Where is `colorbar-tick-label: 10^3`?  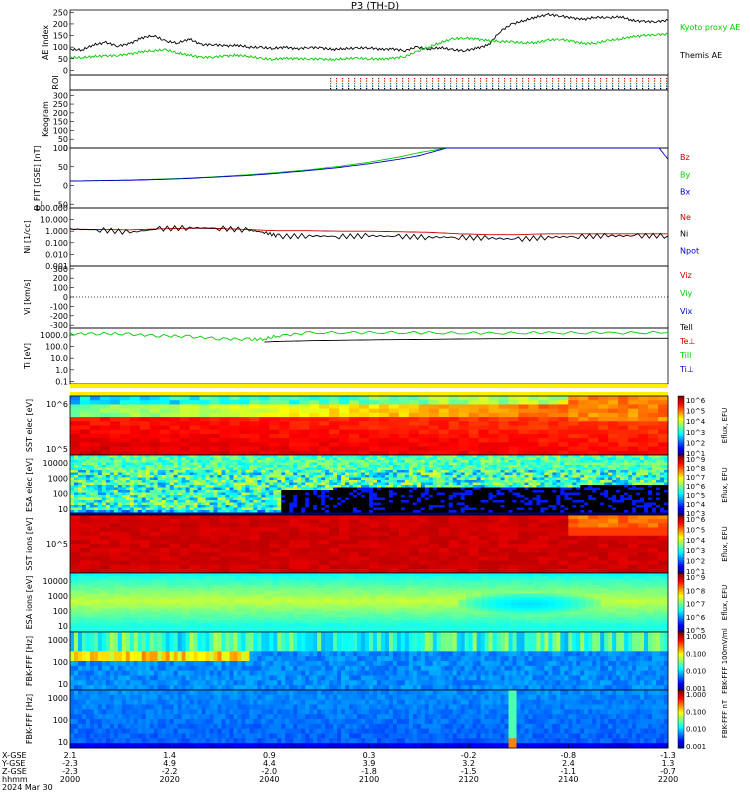 colorbar-tick-label: 10^3 is located at coordinates (695, 551).